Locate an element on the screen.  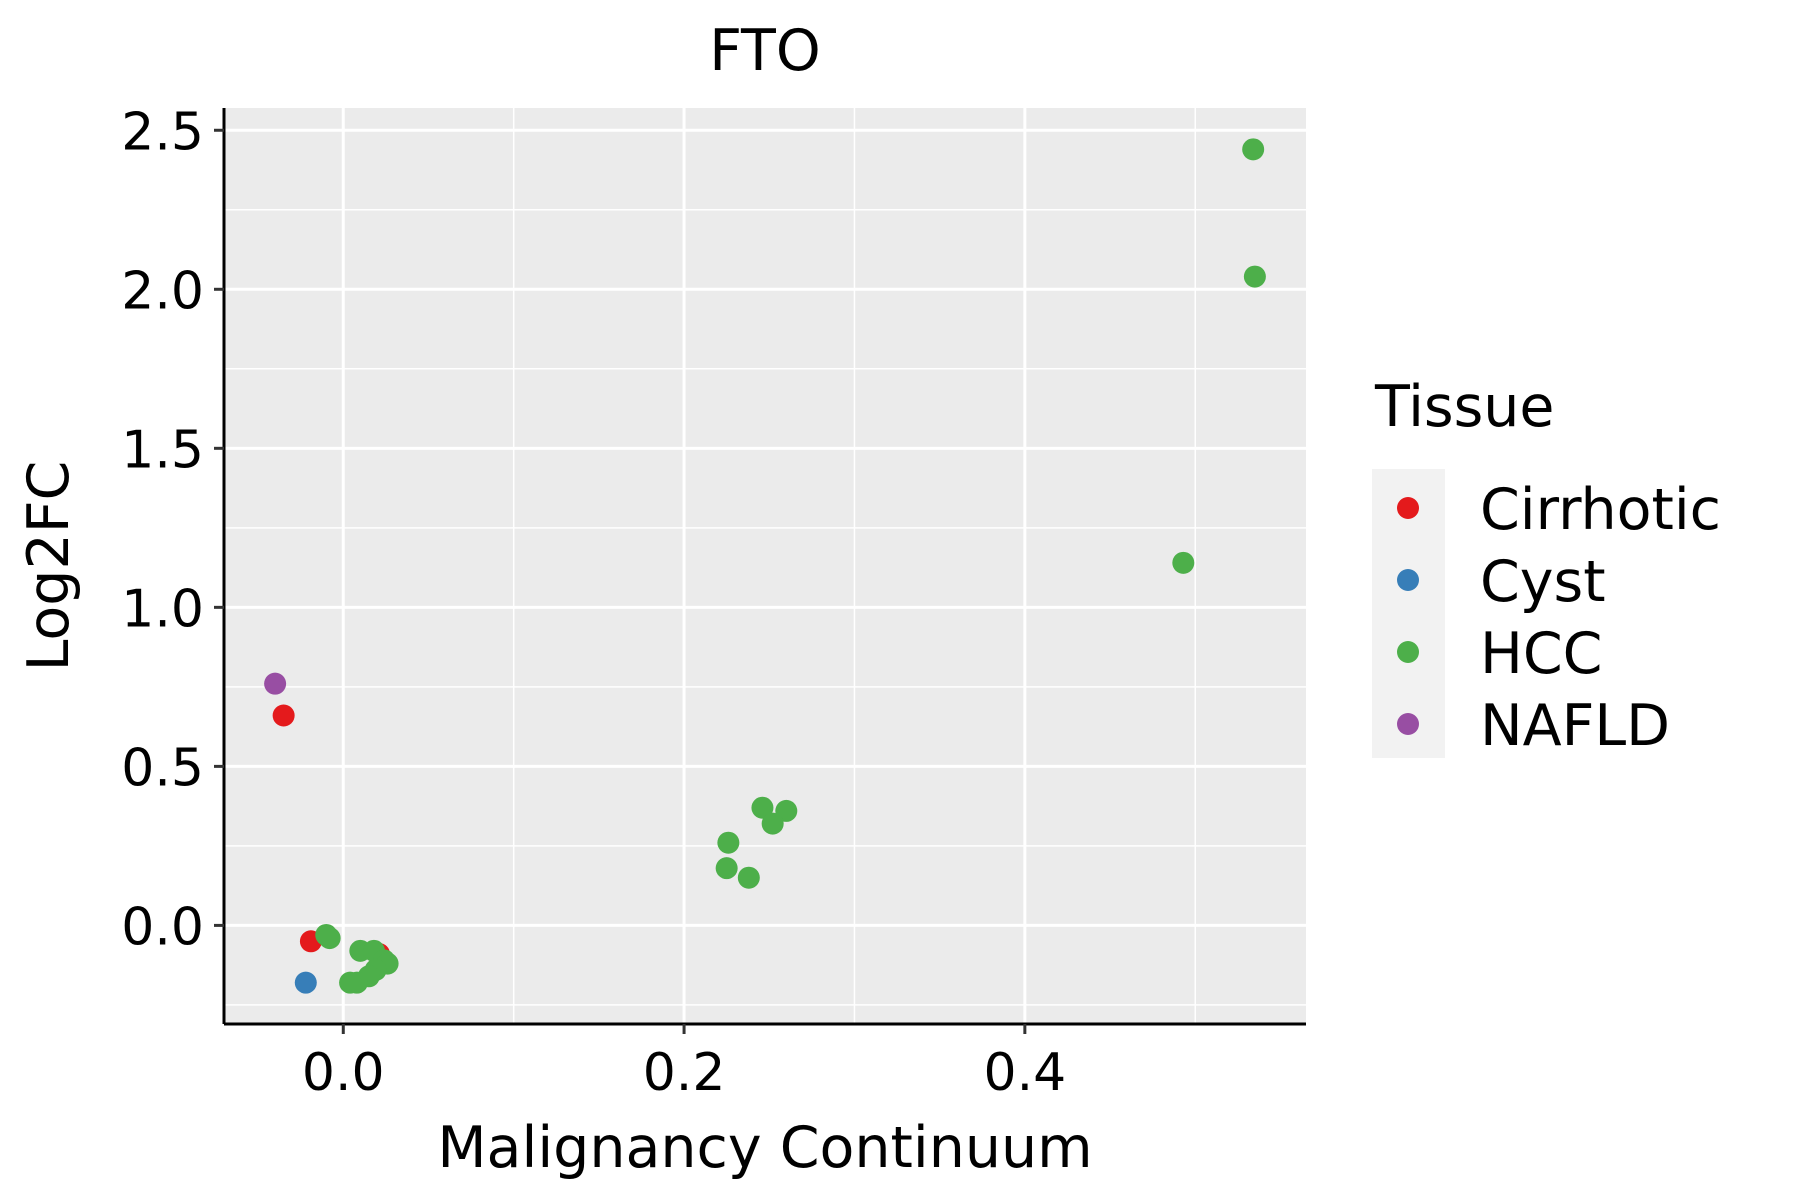
y-tick-label: 1.5 is located at coordinates (162, 450).